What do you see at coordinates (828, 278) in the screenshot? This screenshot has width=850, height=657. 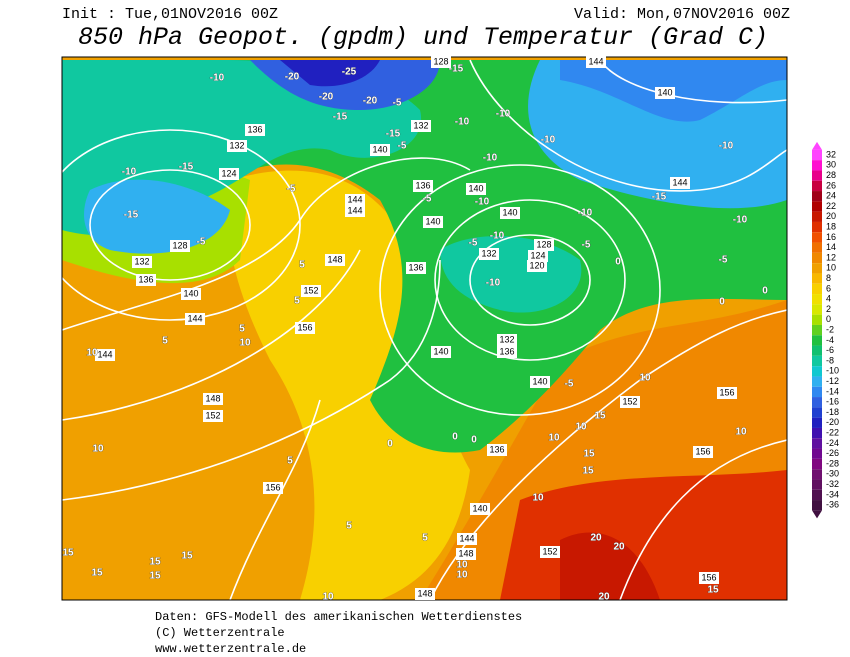 I see `colorbar-label: 8` at bounding box center [828, 278].